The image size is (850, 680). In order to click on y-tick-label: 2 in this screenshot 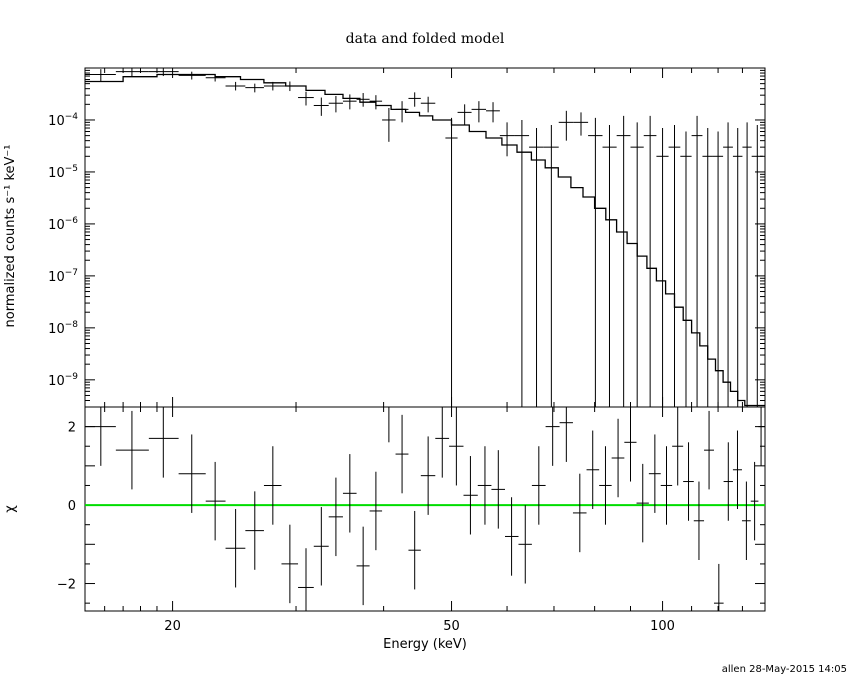, I will do `click(72, 428)`.